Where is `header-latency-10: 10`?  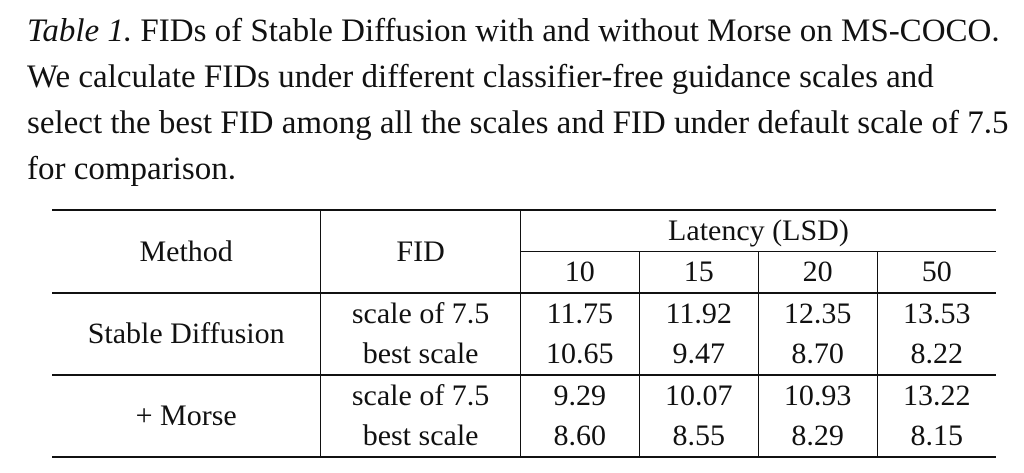 header-latency-10: 10 is located at coordinates (579, 272).